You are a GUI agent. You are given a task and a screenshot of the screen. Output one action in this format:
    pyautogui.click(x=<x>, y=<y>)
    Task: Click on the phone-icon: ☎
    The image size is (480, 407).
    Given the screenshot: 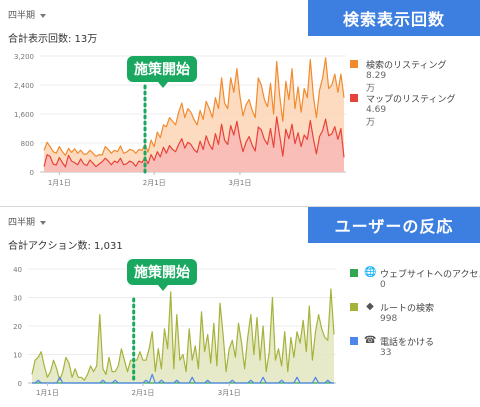 What is the action you would take?
    pyautogui.click(x=370, y=340)
    